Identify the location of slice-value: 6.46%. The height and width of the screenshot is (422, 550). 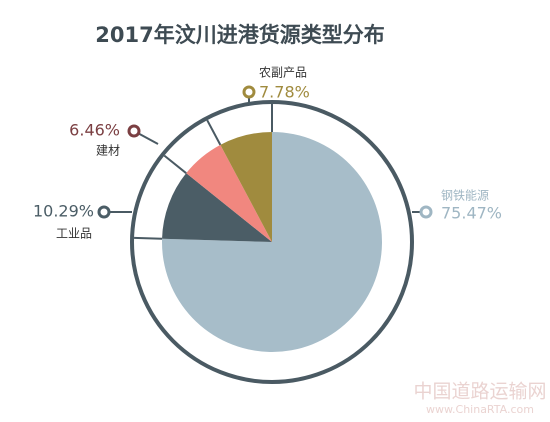
(94, 130).